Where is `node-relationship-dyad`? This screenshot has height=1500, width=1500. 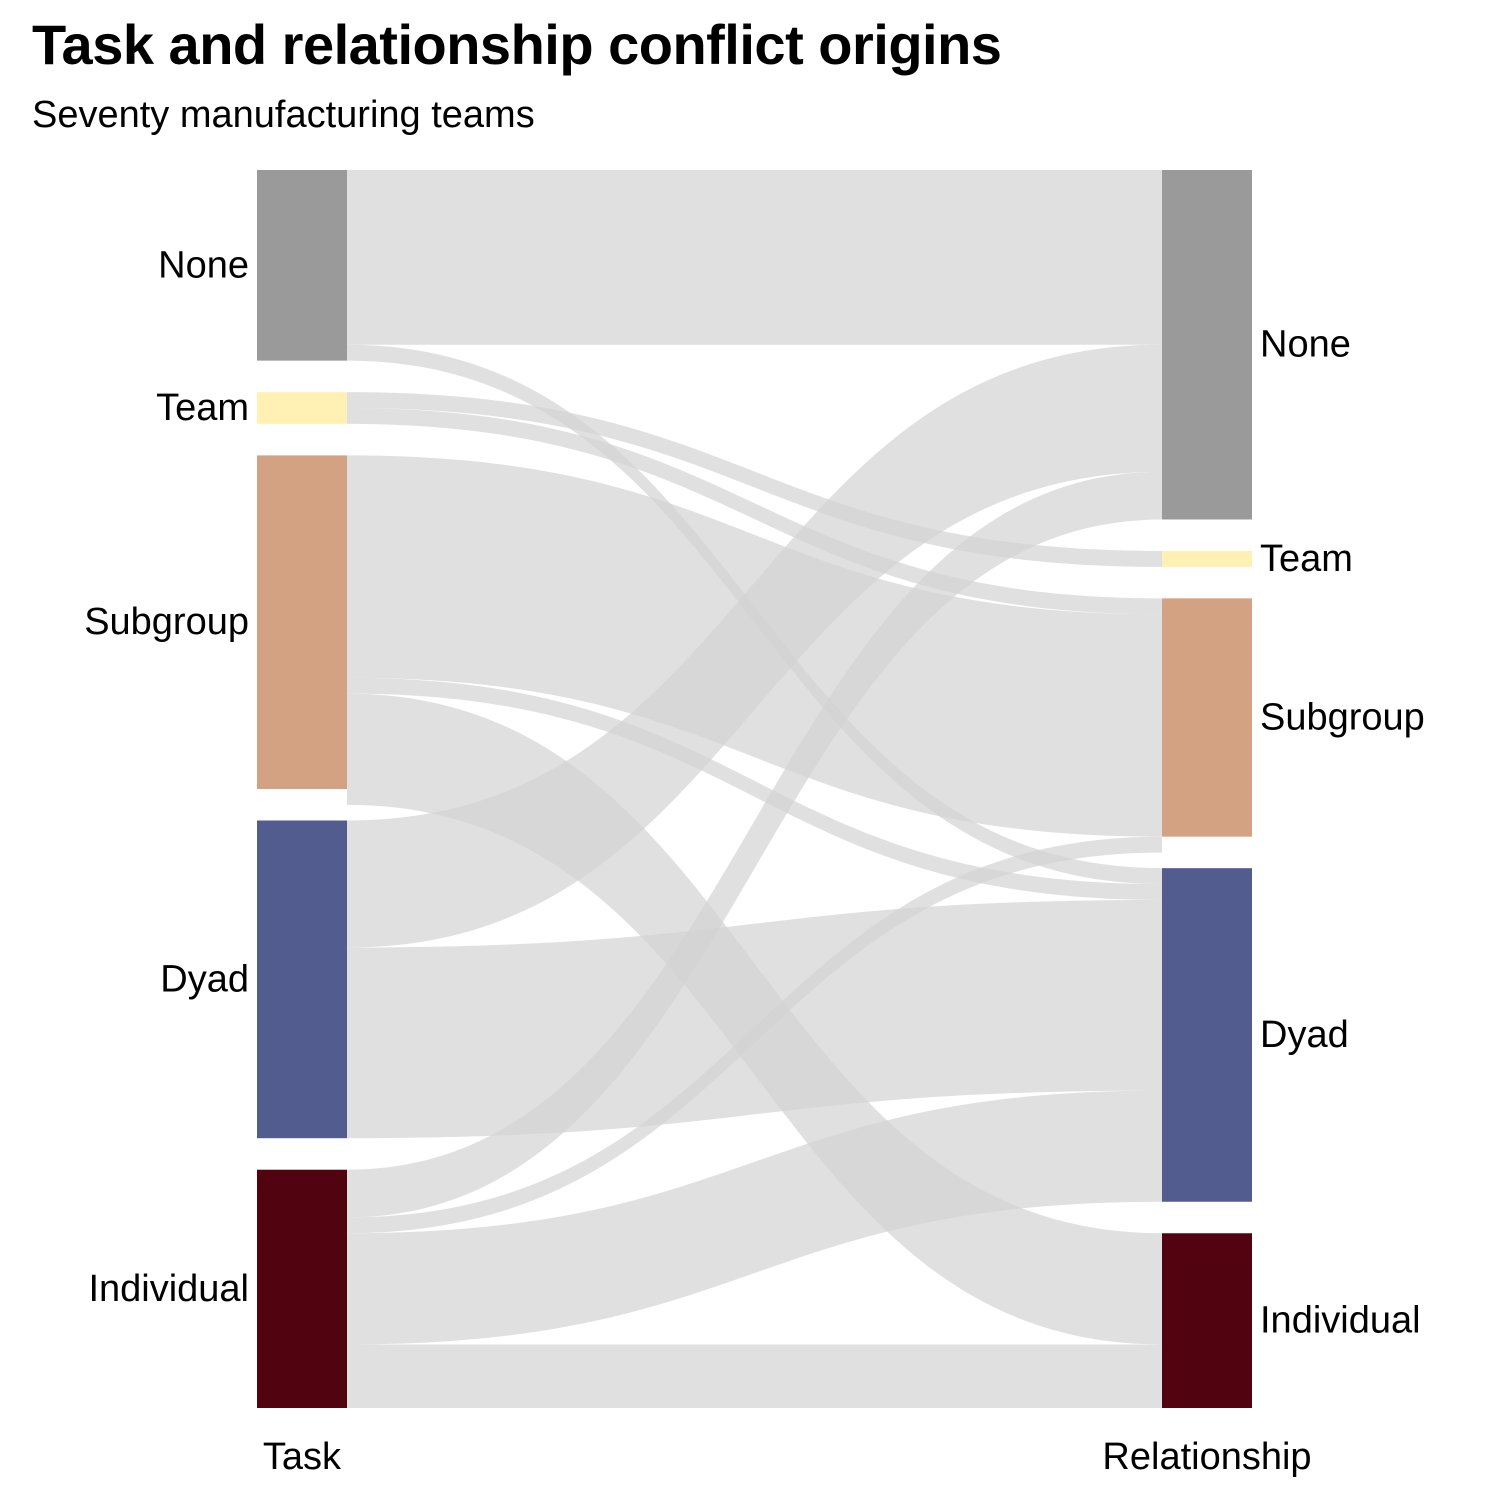 node-relationship-dyad is located at coordinates (1207, 1035).